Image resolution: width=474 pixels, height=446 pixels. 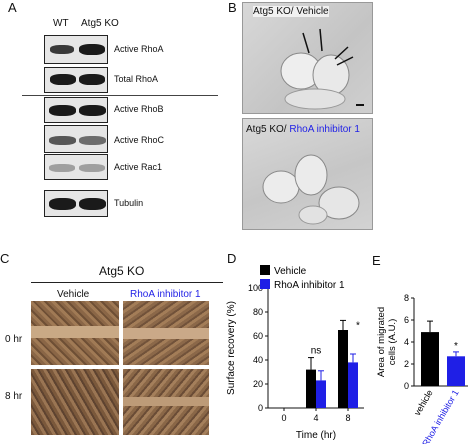 I want to click on chart-d-ytick-label: 20, so click(x=258, y=384).